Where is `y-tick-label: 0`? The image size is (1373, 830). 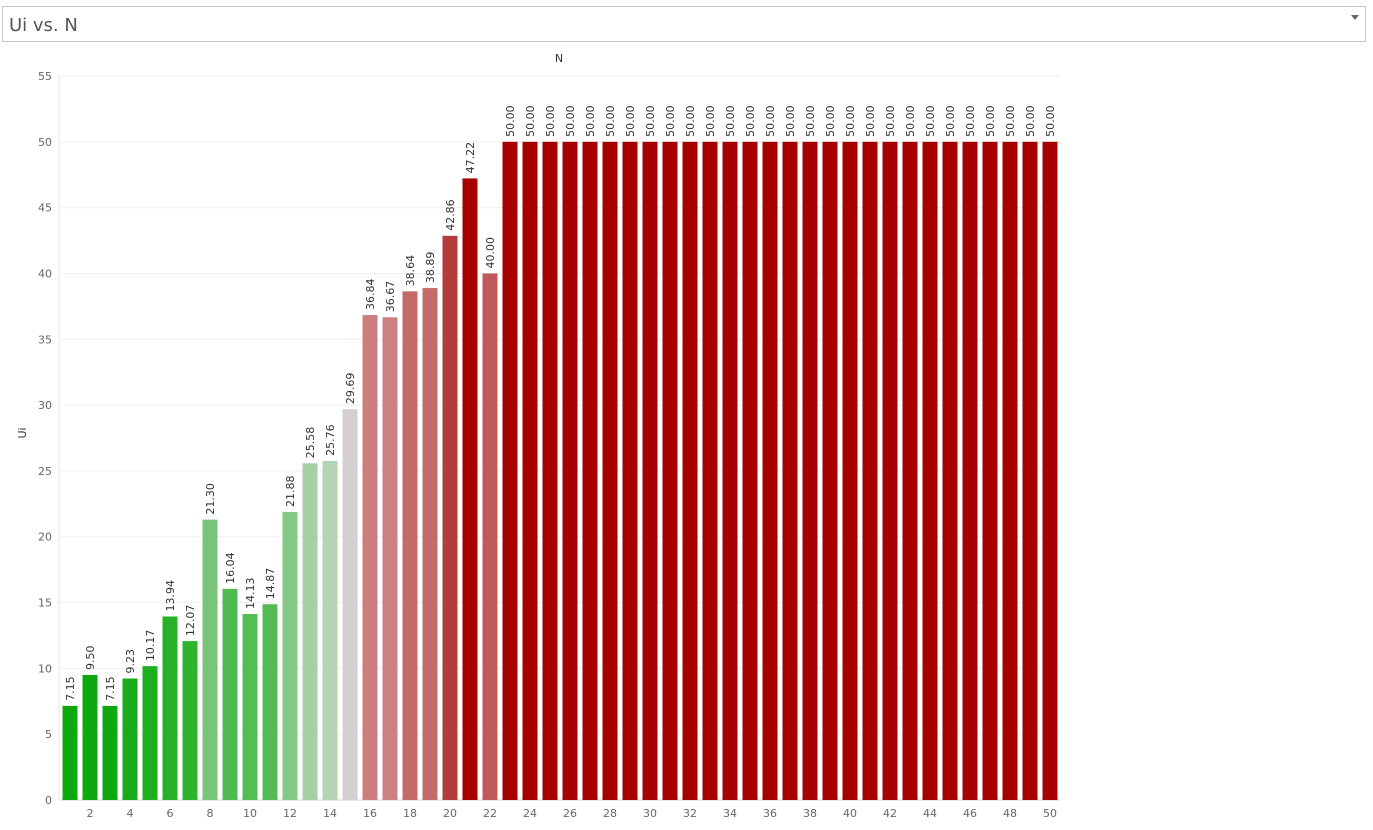
y-tick-label: 0 is located at coordinates (48, 800).